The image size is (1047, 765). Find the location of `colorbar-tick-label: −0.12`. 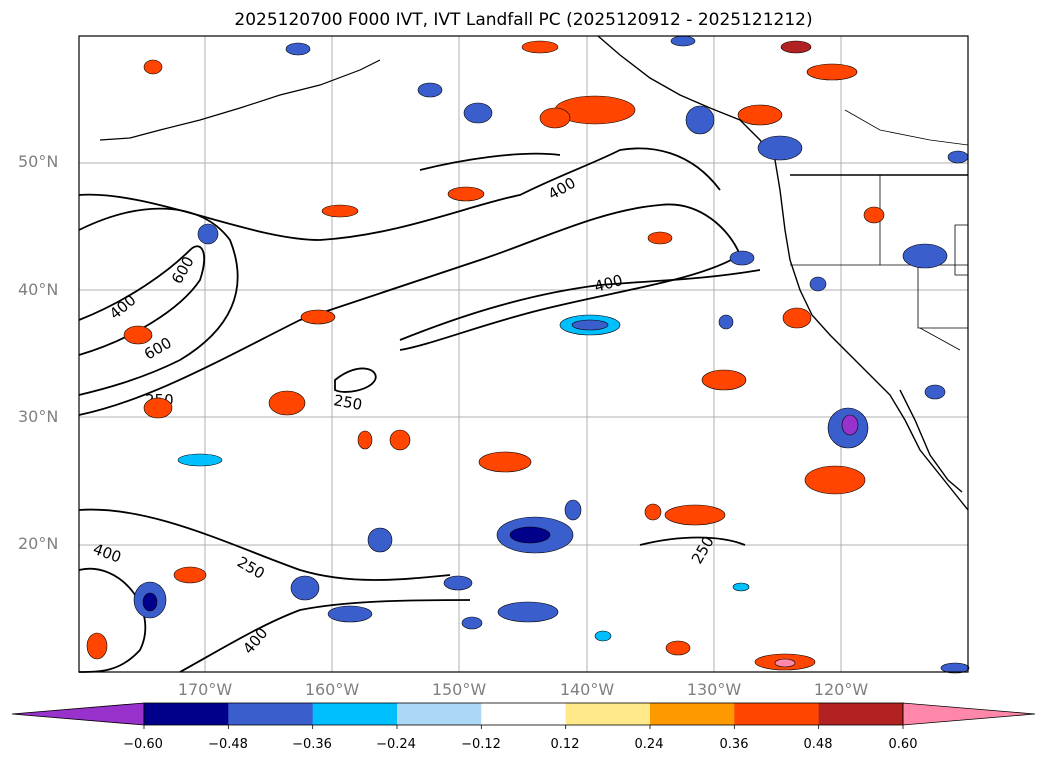

colorbar-tick-label: −0.12 is located at coordinates (481, 744).